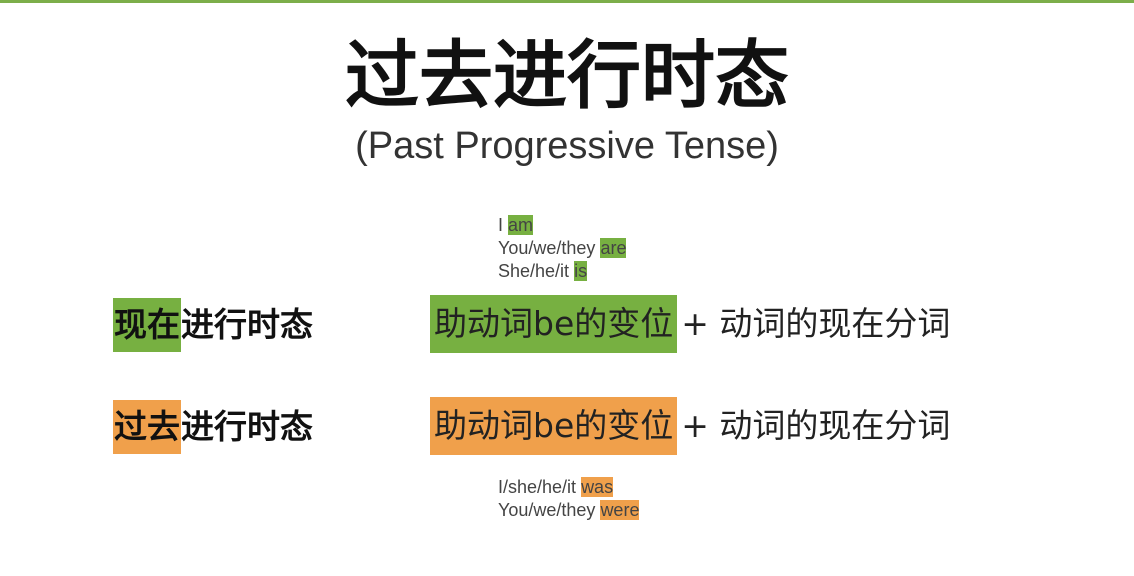 Image resolution: width=1134 pixels, height=576 pixels. Describe the element at coordinates (613, 248) in the screenshot. I see `conjugation-verb: are` at that location.